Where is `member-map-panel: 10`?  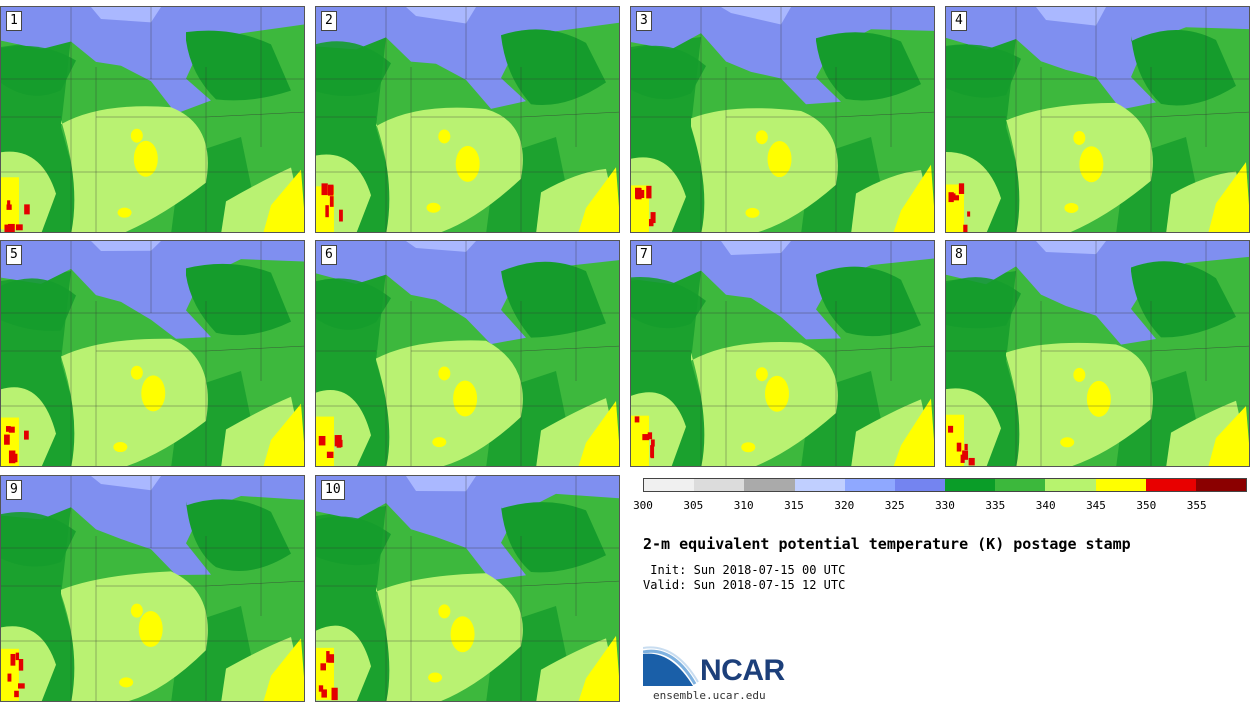 member-map-panel: 10 is located at coordinates (467, 588).